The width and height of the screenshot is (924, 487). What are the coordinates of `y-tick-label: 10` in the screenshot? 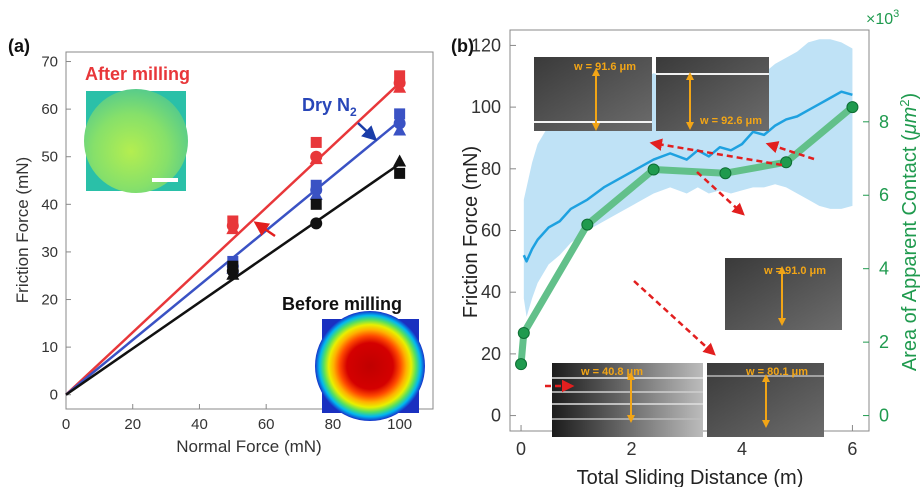 It's located at (49, 347).